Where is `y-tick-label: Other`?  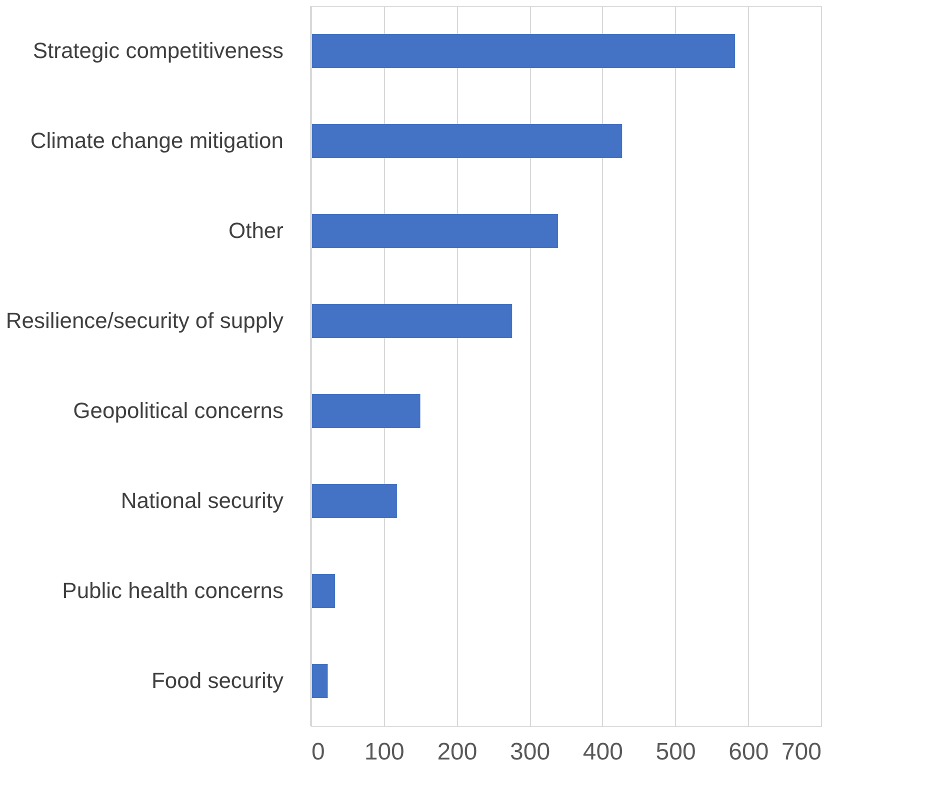 y-tick-label: Other is located at coordinates (256, 230).